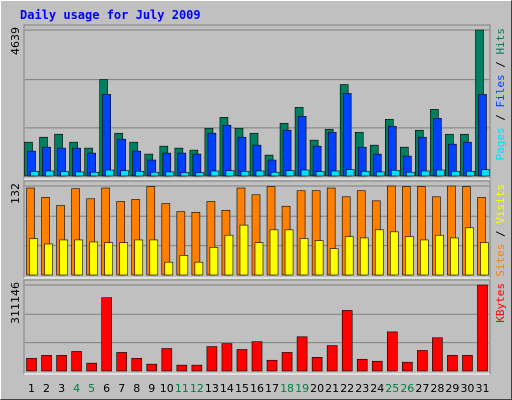 The height and width of the screenshot is (400, 512). What do you see at coordinates (362, 388) in the screenshot?
I see `x-tick-label: 23` at bounding box center [362, 388].